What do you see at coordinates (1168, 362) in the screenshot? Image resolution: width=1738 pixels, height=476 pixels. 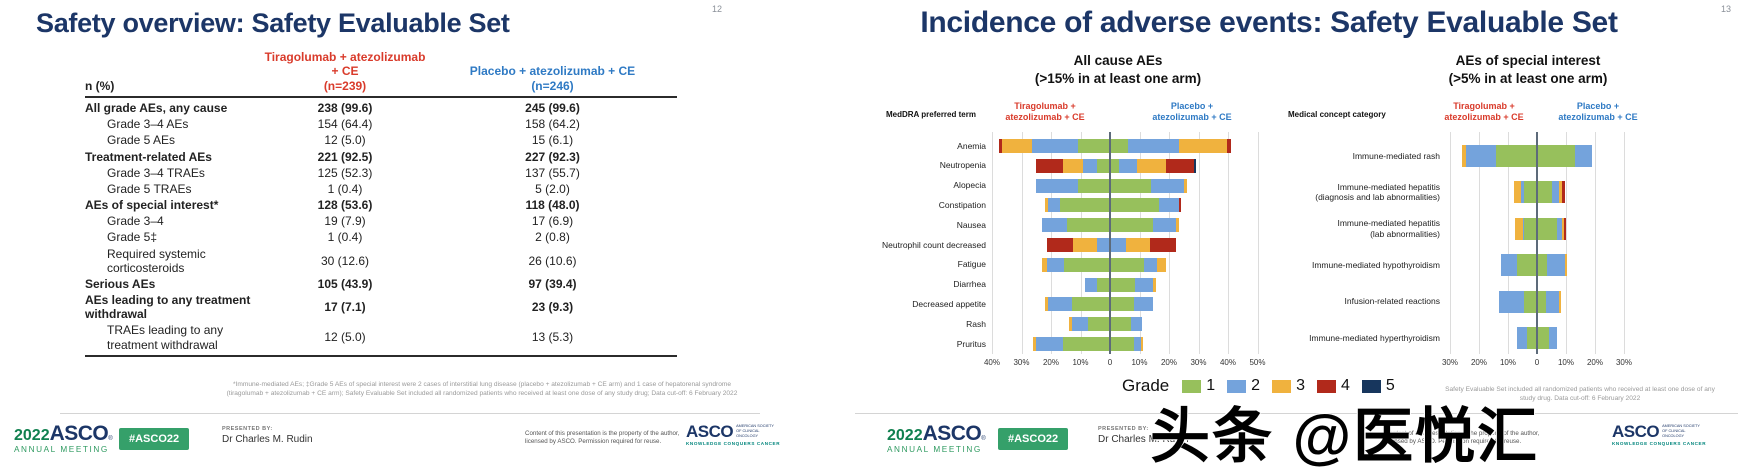 I see `x-tick-label: 20%` at bounding box center [1168, 362].